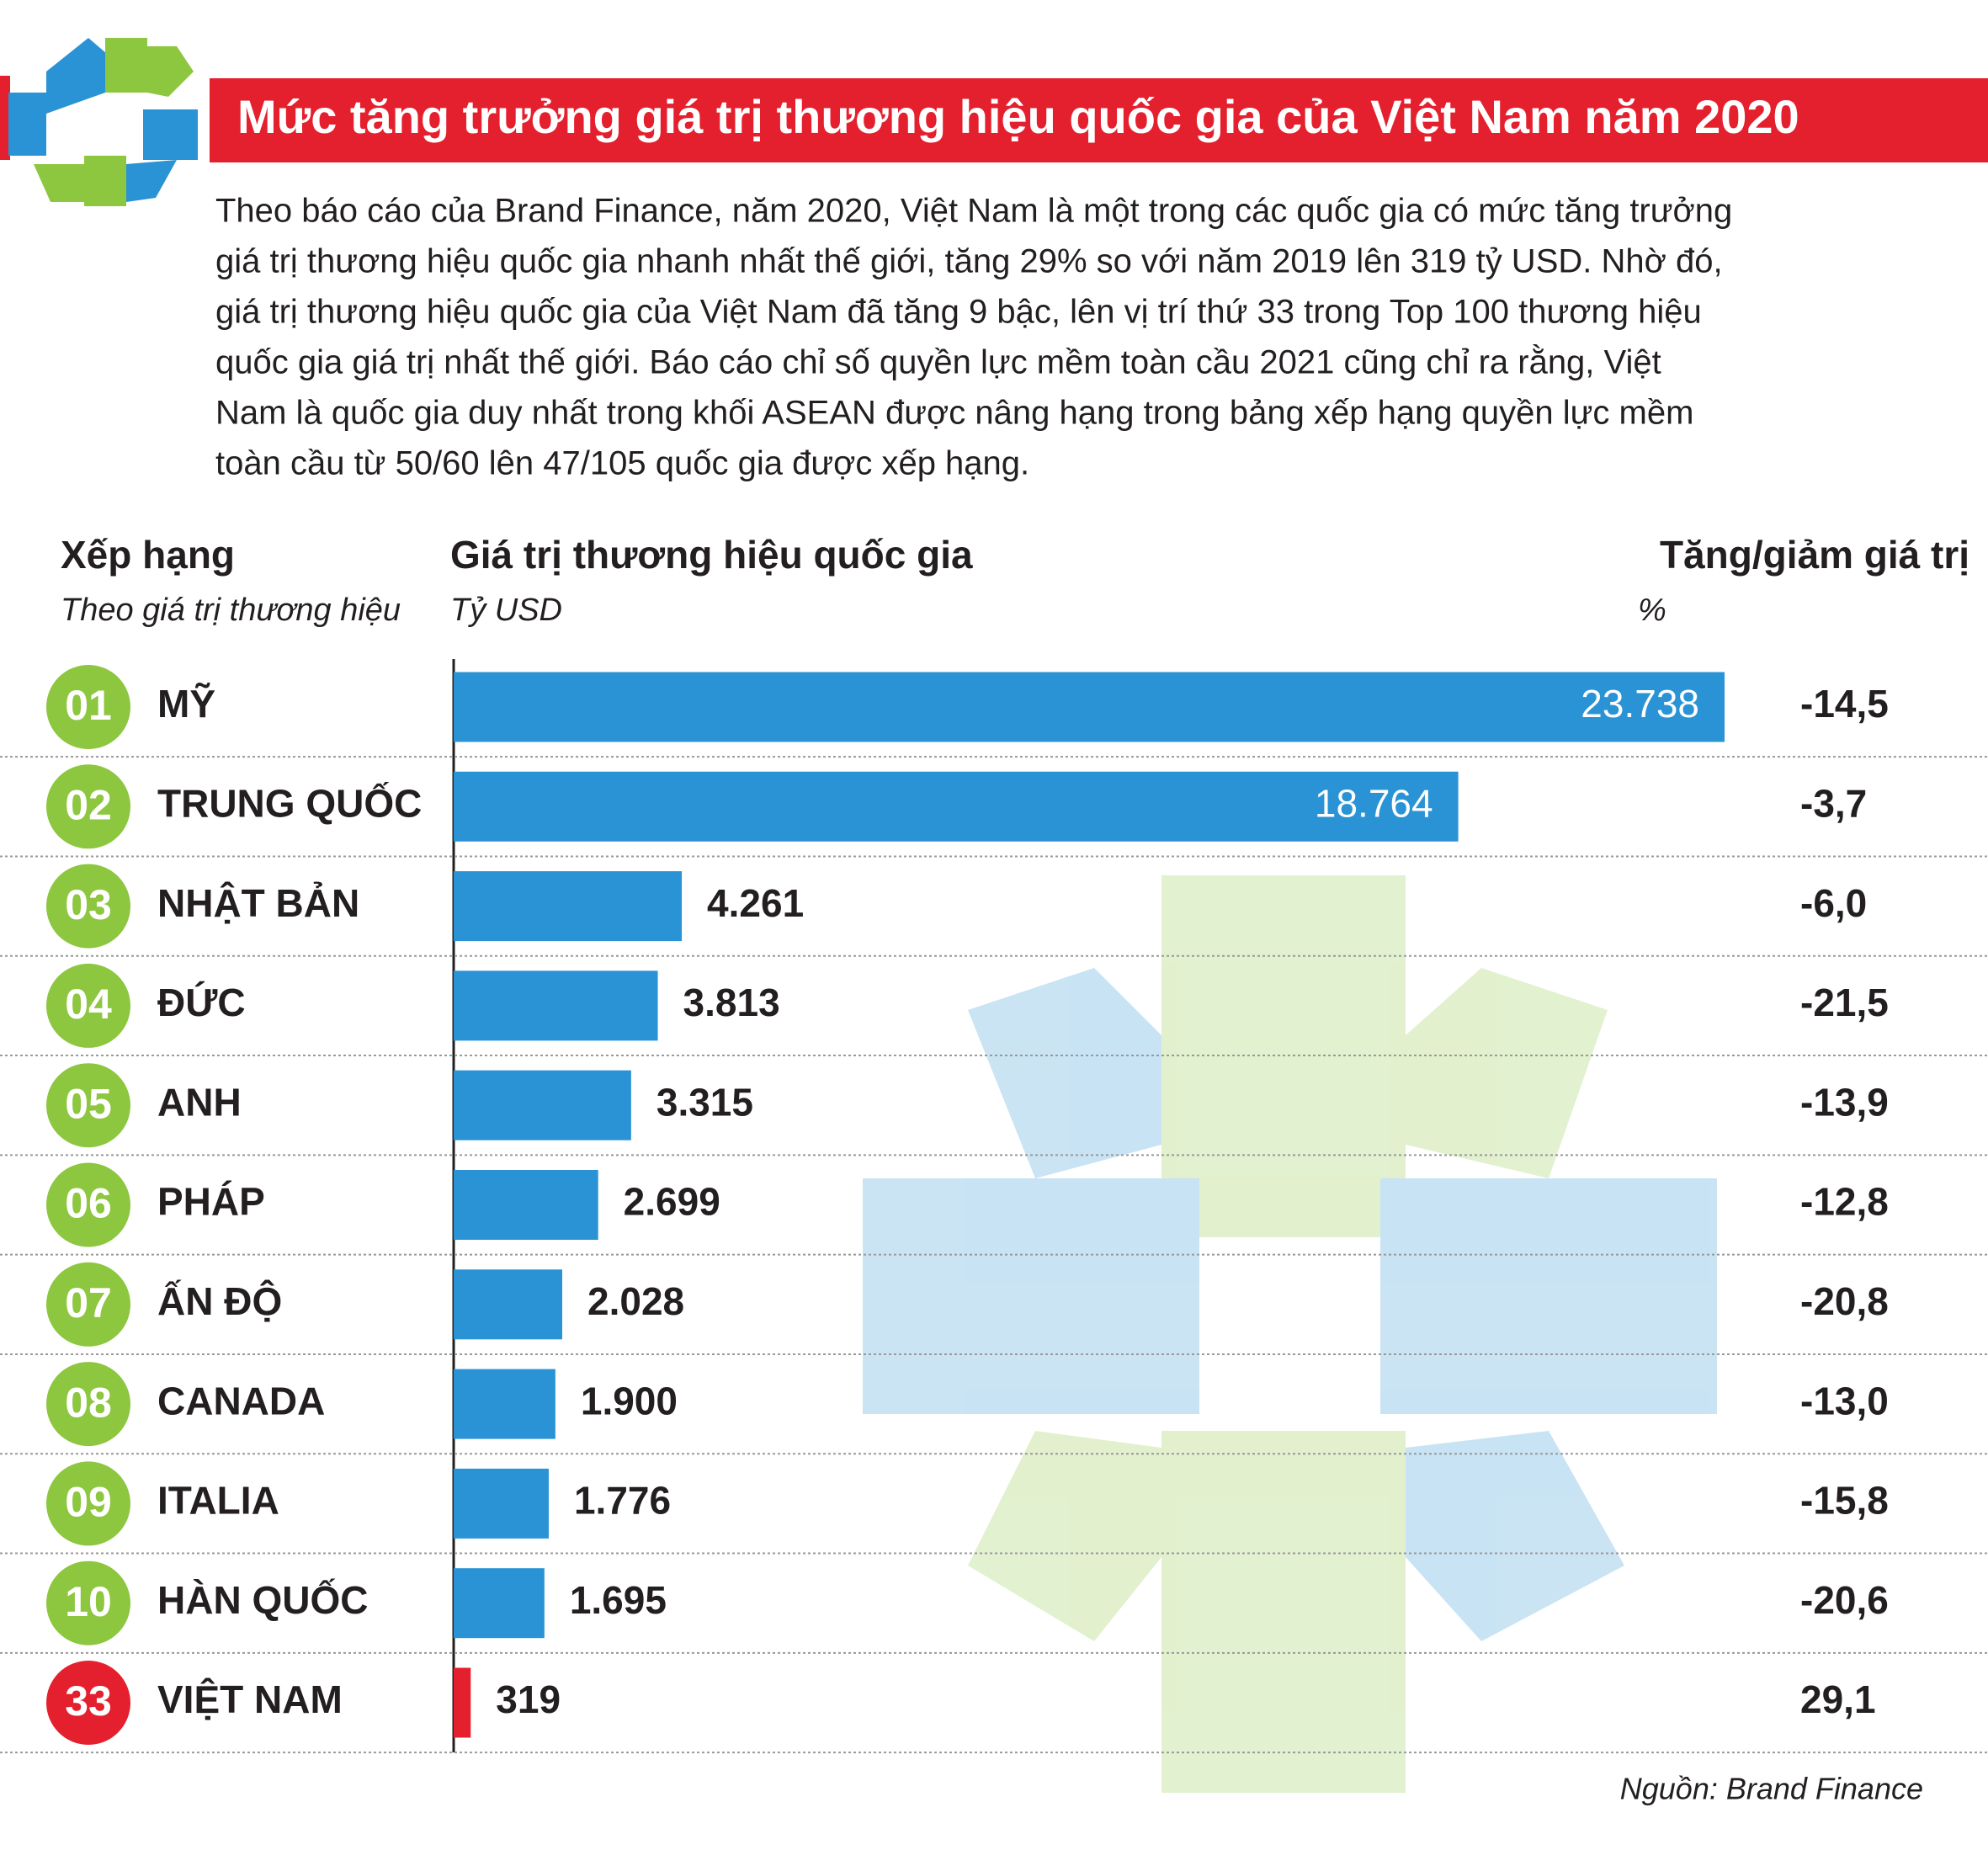  What do you see at coordinates (1844, 1501) in the screenshot?
I see `change-label: -15,8` at bounding box center [1844, 1501].